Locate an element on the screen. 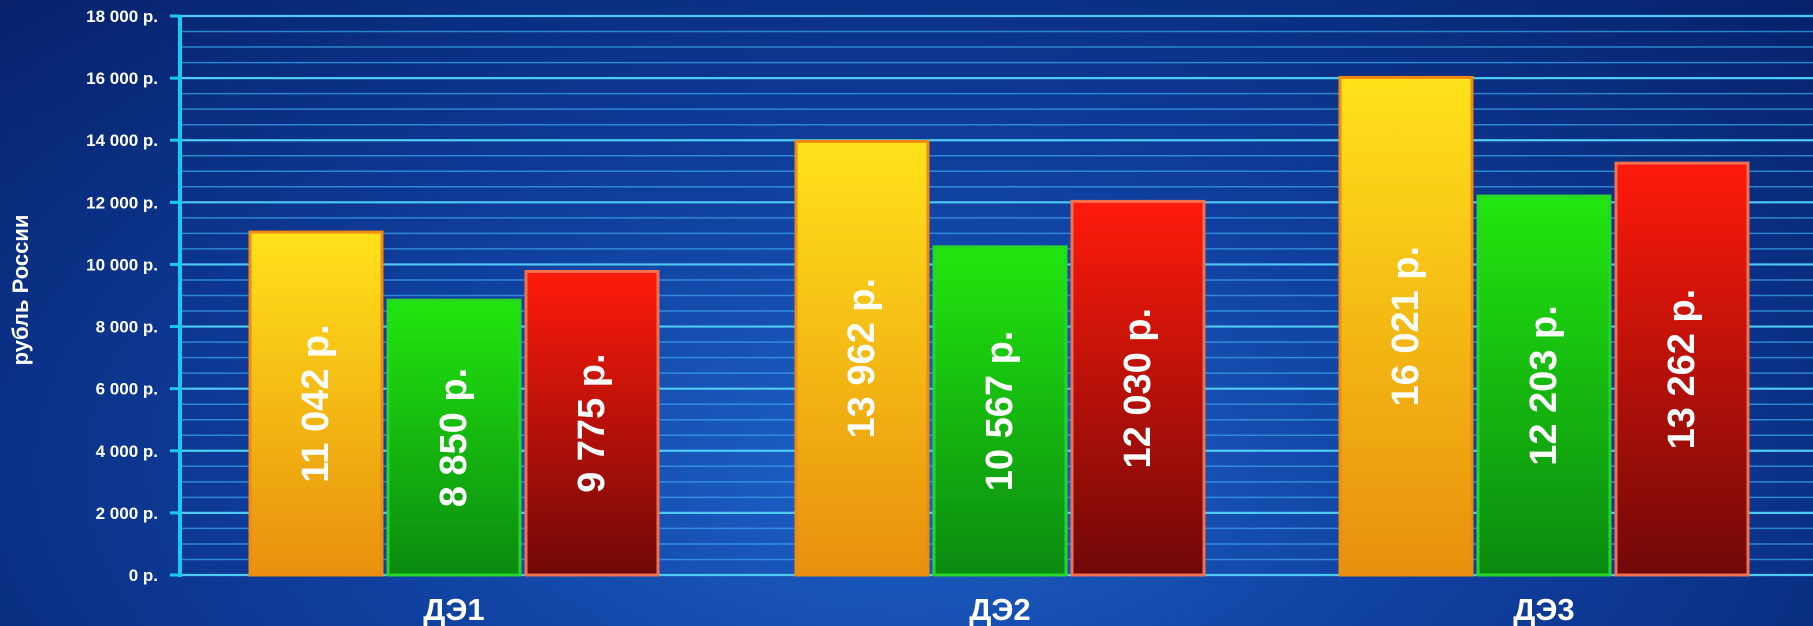 The height and width of the screenshot is (626, 1813). y-axis-title: рубль России is located at coordinates (20, 290).